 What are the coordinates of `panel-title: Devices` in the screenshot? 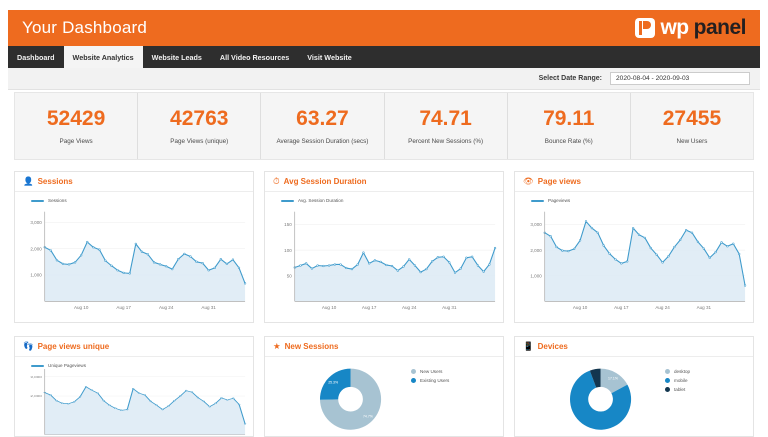 It's located at (552, 346).